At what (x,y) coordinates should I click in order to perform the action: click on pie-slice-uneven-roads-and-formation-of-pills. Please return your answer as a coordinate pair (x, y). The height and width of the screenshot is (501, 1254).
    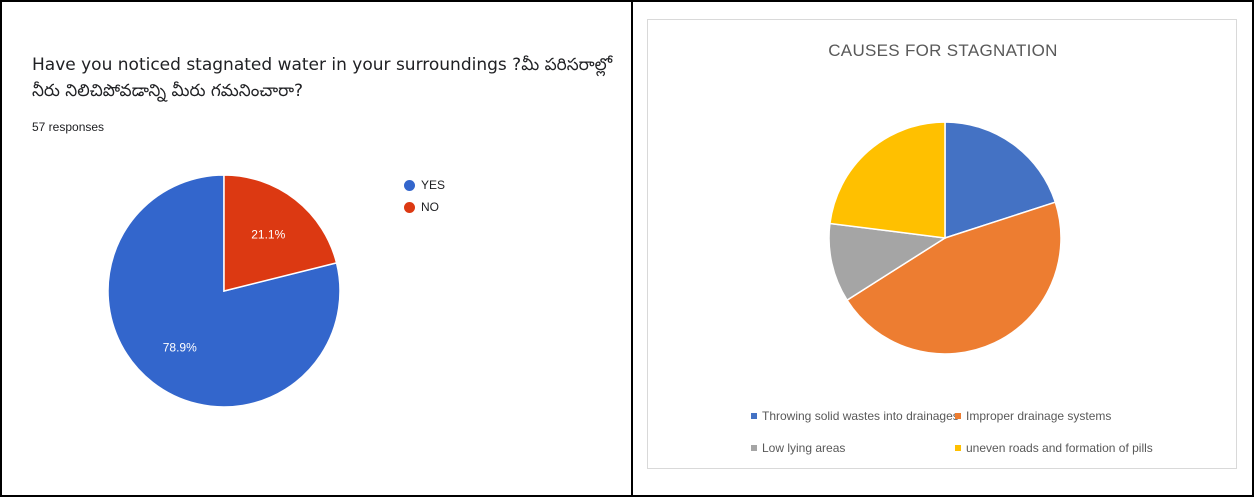
    Looking at the image, I should click on (887, 180).